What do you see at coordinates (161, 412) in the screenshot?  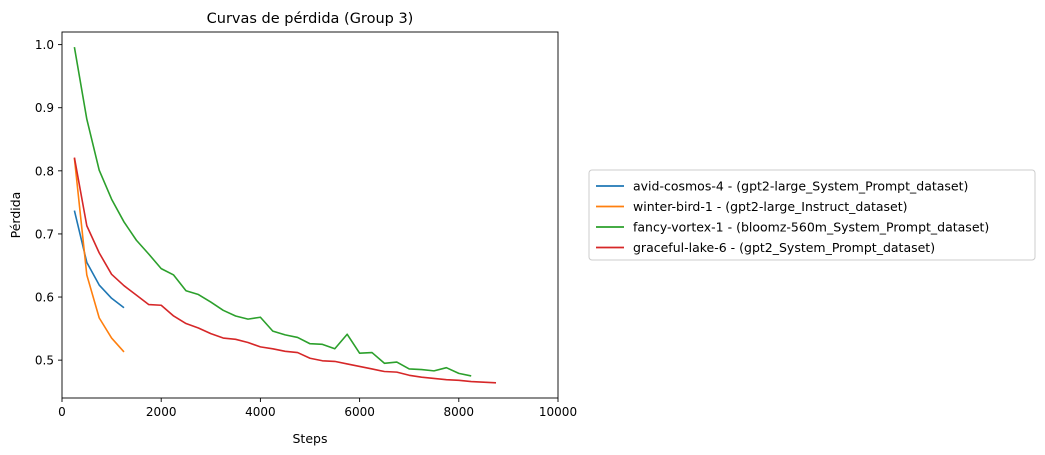 I see `x-tick-label: 2000` at bounding box center [161, 412].